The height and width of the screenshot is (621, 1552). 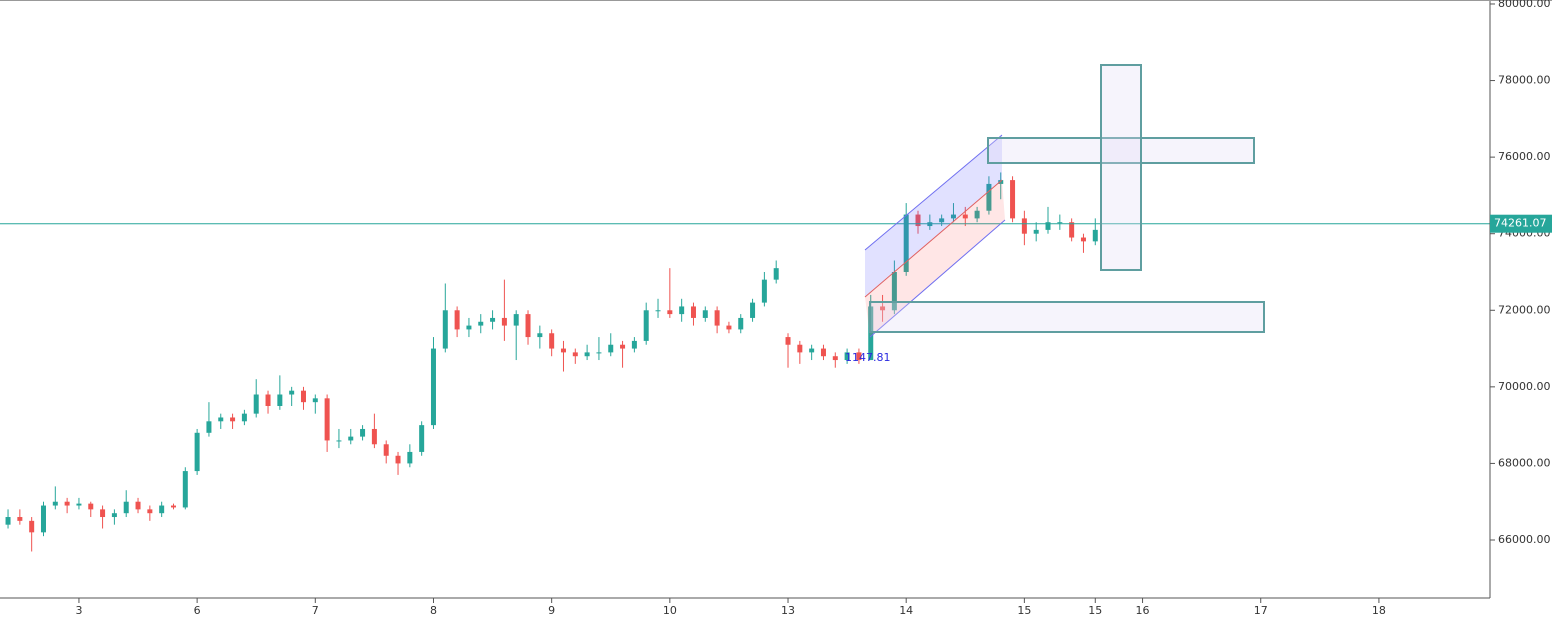 I want to click on x-tick-label: 13, so click(x=788, y=610).